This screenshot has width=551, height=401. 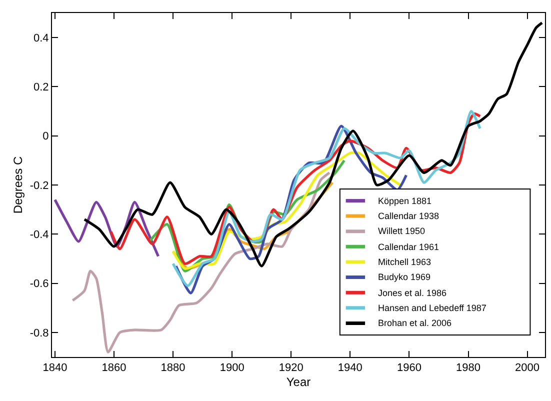 What do you see at coordinates (298, 382) in the screenshot?
I see `x-axis-title: Year` at bounding box center [298, 382].